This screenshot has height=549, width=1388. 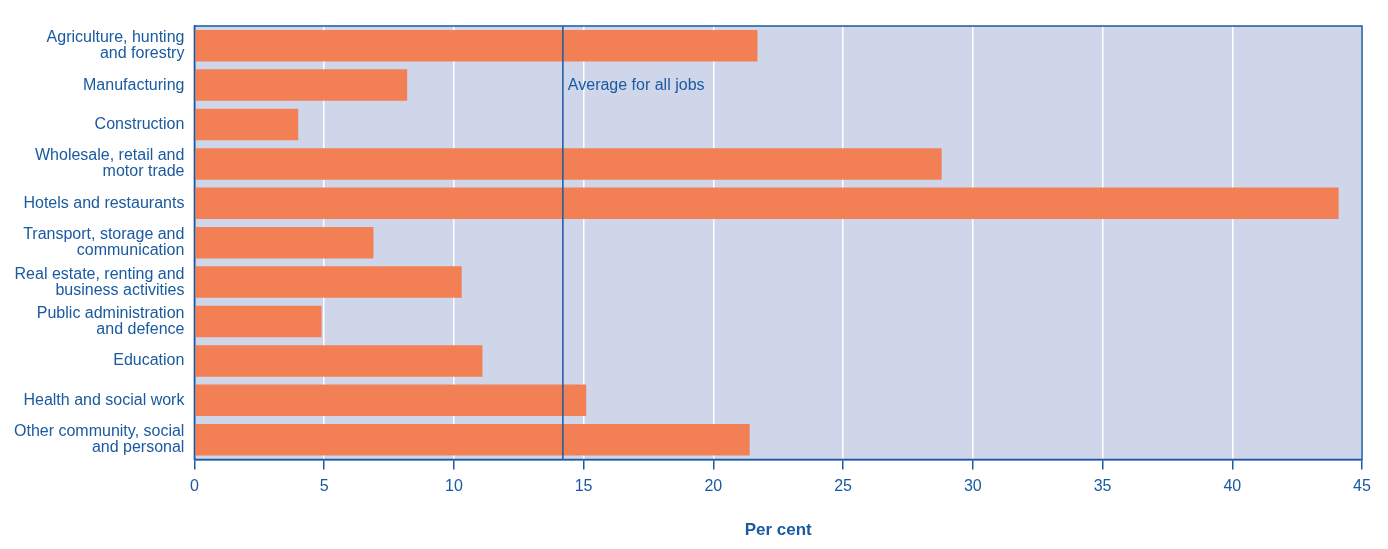 What do you see at coordinates (104, 399) in the screenshot?
I see `y-tick-label: Health and social work` at bounding box center [104, 399].